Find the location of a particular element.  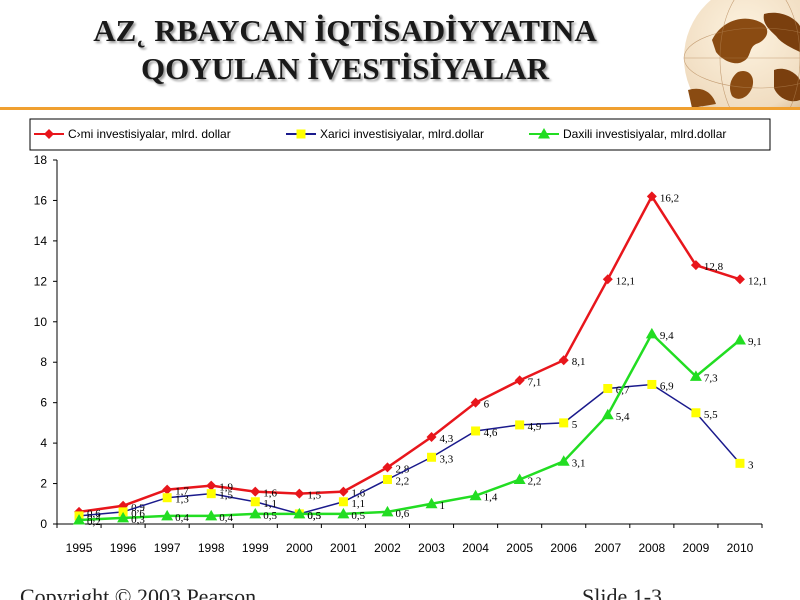

y-tick-label: 2 is located at coordinates (43, 484).